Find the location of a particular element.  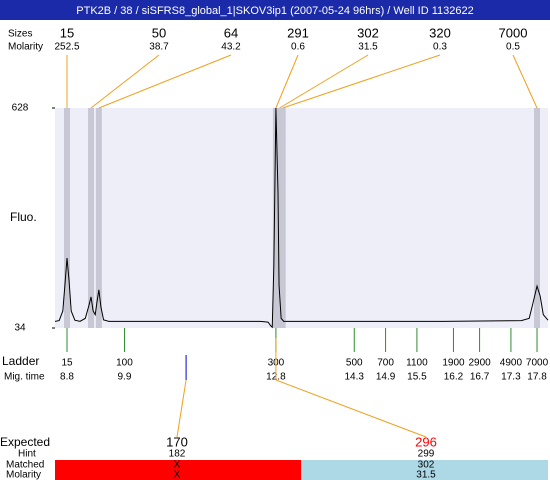

ladder-time: 17.8 is located at coordinates (537, 377).